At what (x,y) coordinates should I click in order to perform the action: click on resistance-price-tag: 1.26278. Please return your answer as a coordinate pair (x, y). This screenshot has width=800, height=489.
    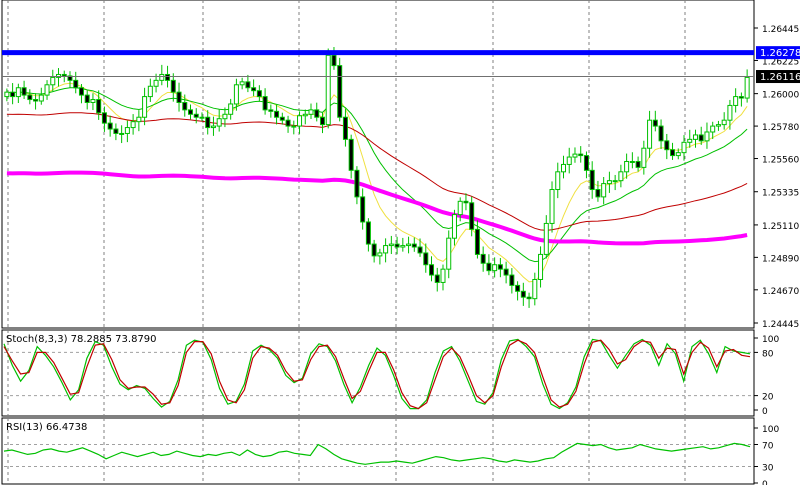
    Looking at the image, I should click on (778, 53).